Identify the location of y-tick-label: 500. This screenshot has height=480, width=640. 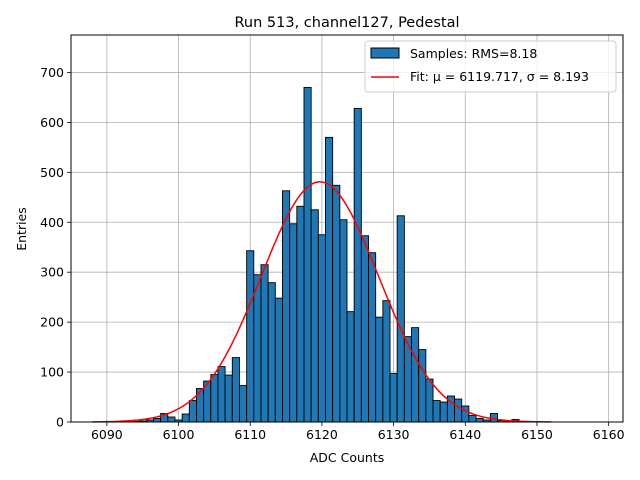
(52, 172).